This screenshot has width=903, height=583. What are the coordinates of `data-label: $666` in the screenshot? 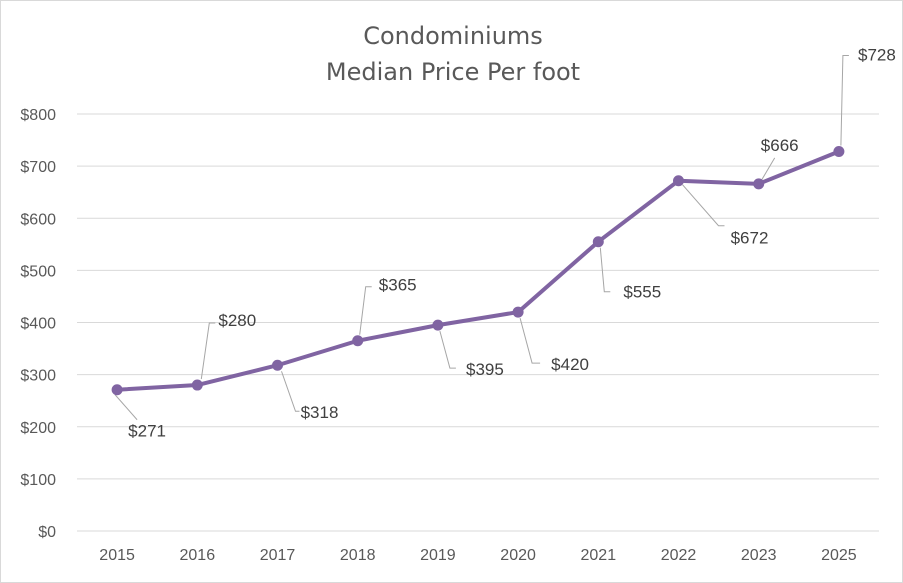 It's located at (780, 145).